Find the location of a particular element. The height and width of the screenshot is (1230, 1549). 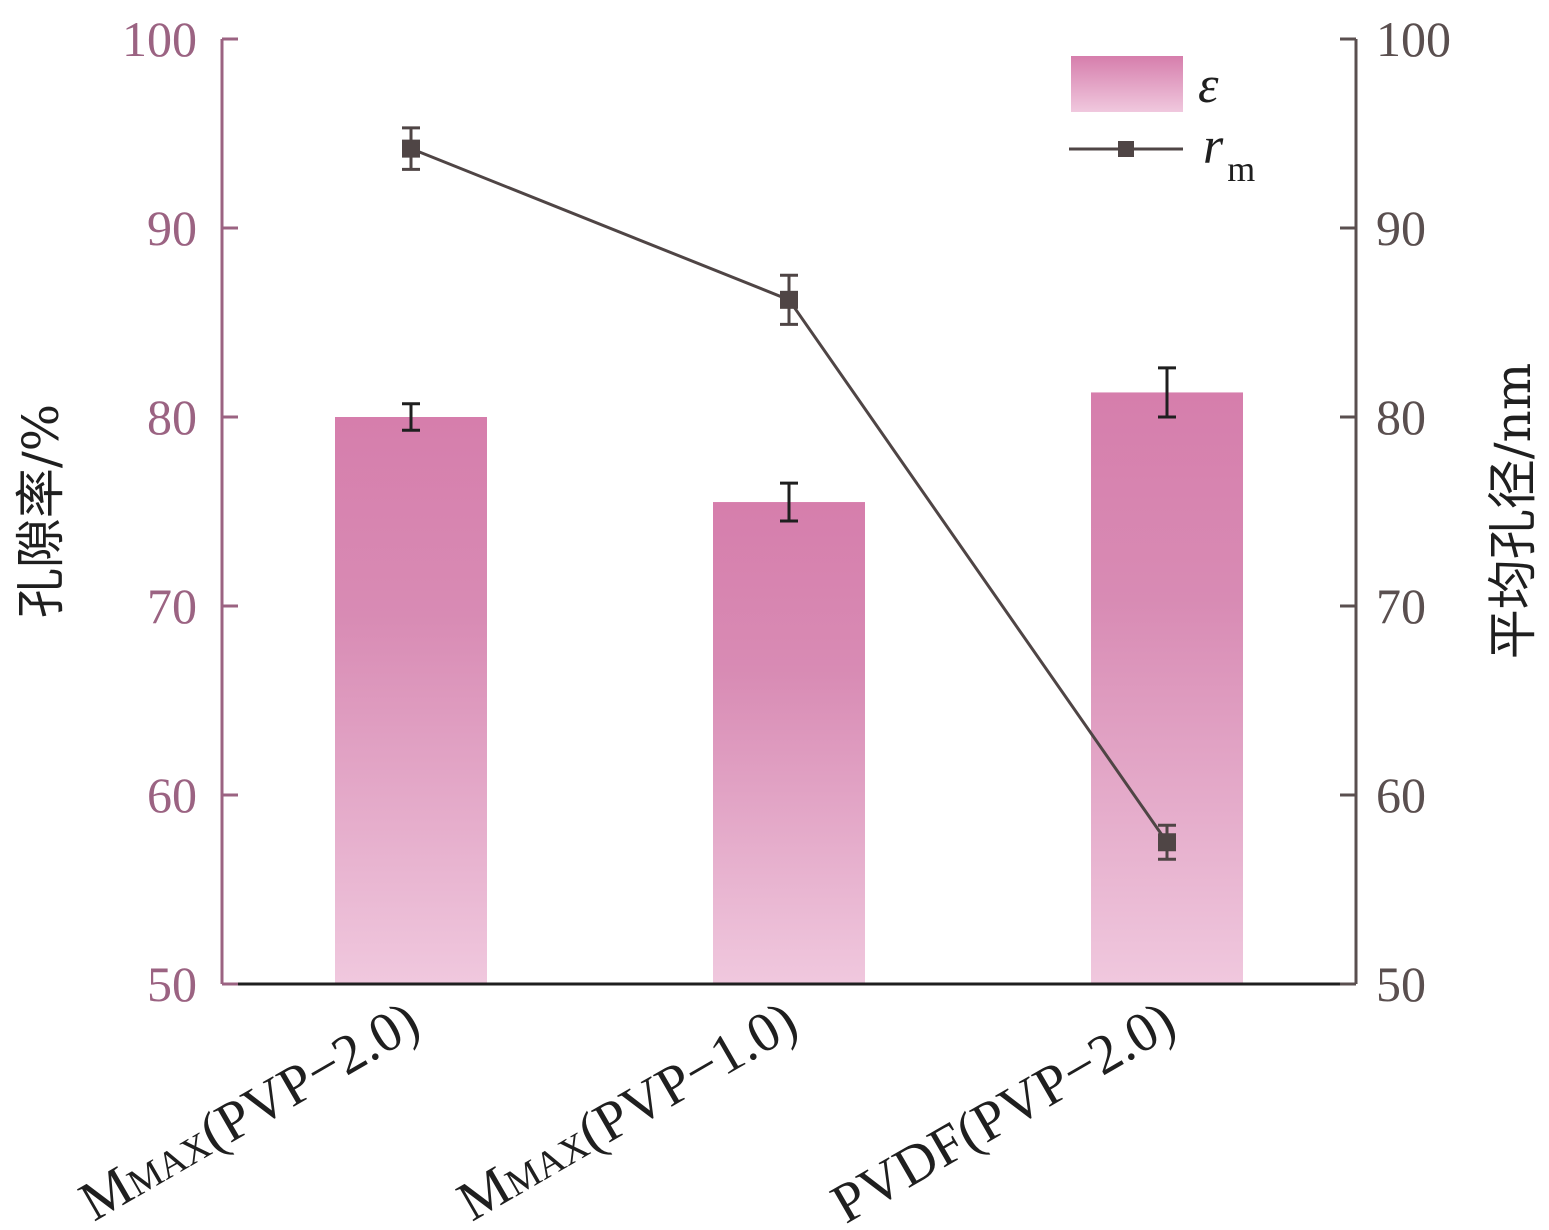

legend-line-marker is located at coordinates (1126, 149).